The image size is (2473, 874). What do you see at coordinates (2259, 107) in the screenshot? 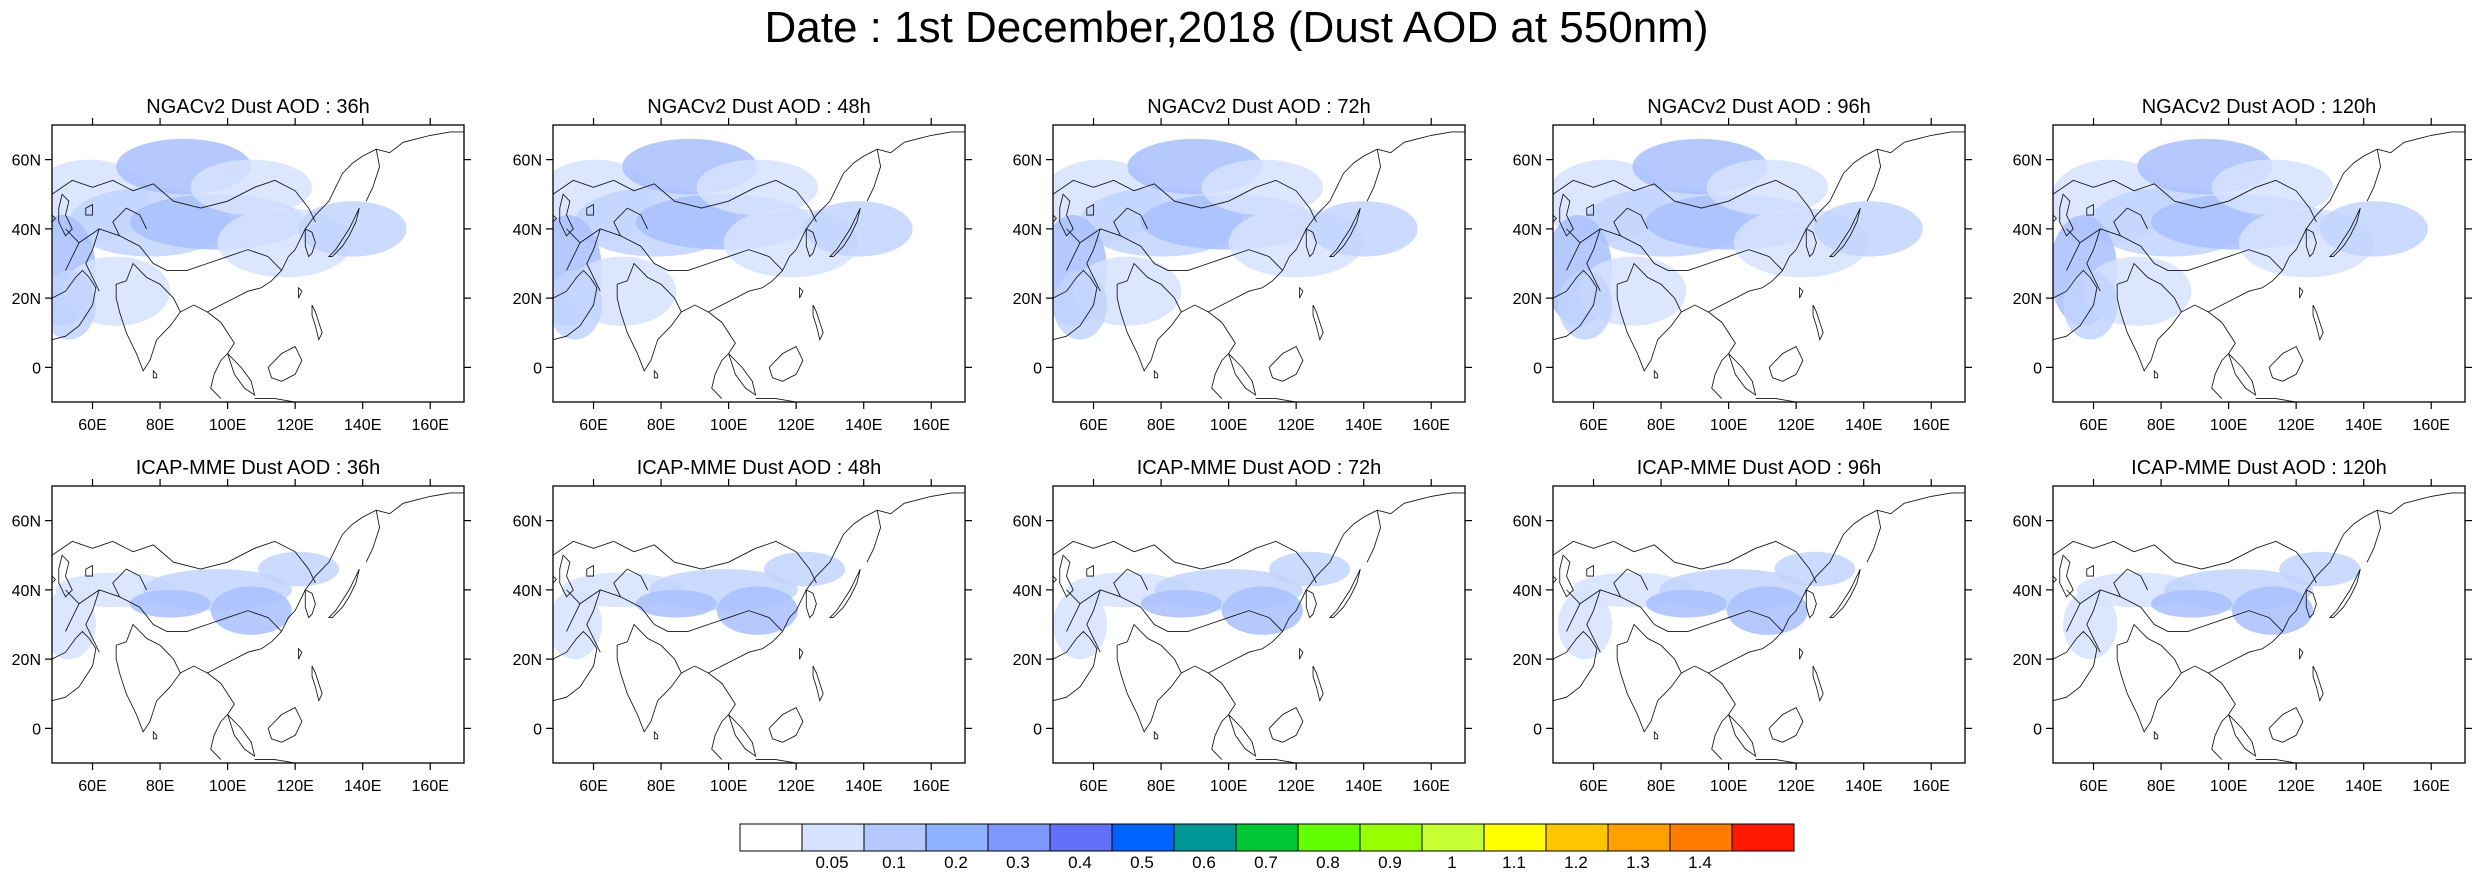
I see `panel-title: NGACv2 Dust AOD : 120h` at bounding box center [2259, 107].